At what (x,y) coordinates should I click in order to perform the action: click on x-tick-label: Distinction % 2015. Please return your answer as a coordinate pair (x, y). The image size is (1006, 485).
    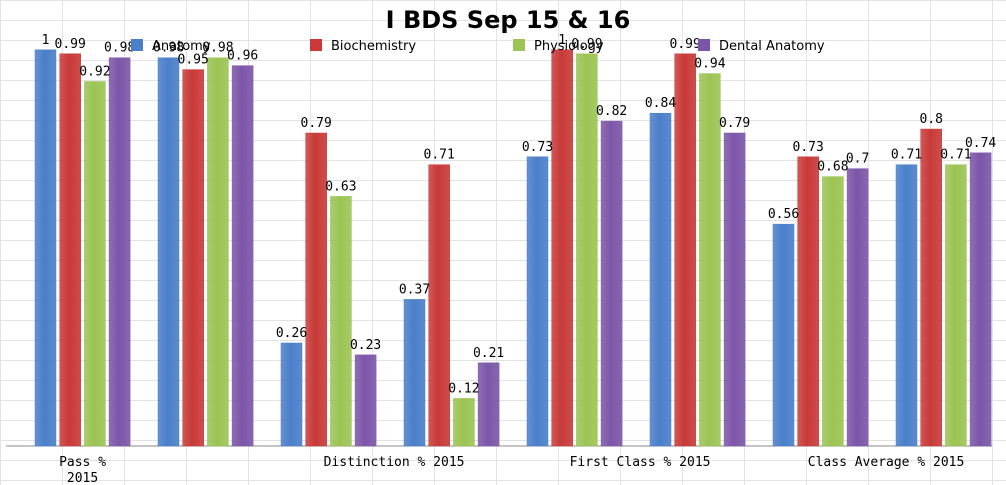
    Looking at the image, I should click on (394, 462).